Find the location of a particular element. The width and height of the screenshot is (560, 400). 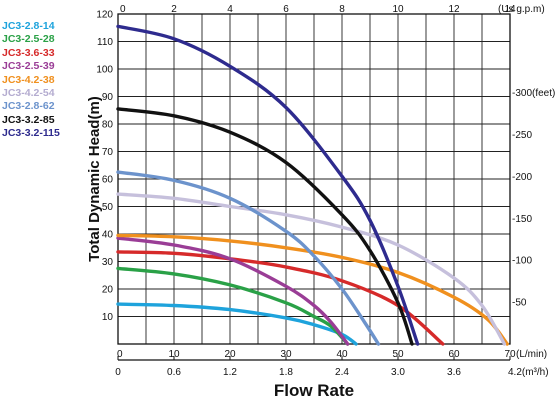

top-x-tick-label: 4 is located at coordinates (230, 9).